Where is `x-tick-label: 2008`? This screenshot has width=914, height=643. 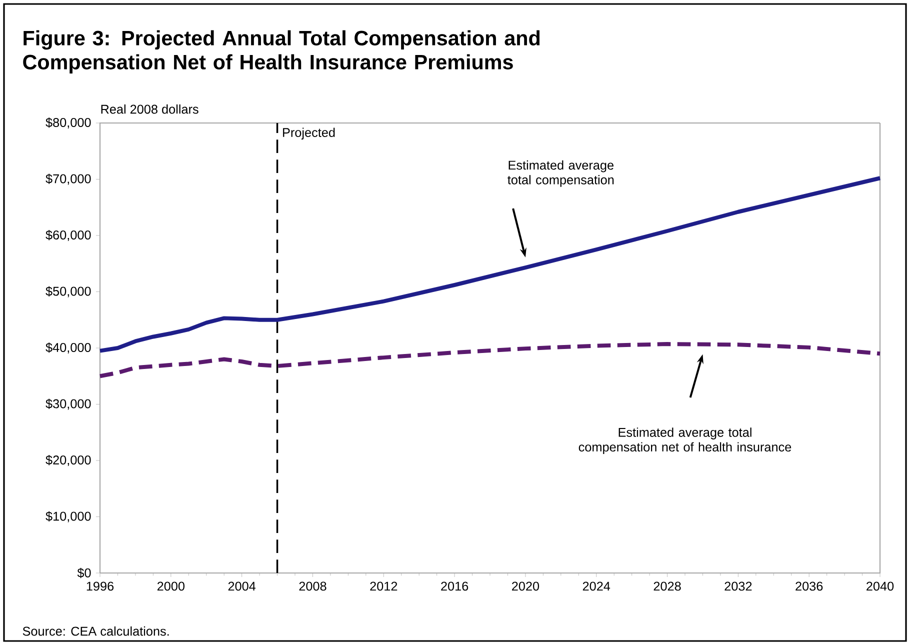 x-tick-label: 2008 is located at coordinates (312, 586).